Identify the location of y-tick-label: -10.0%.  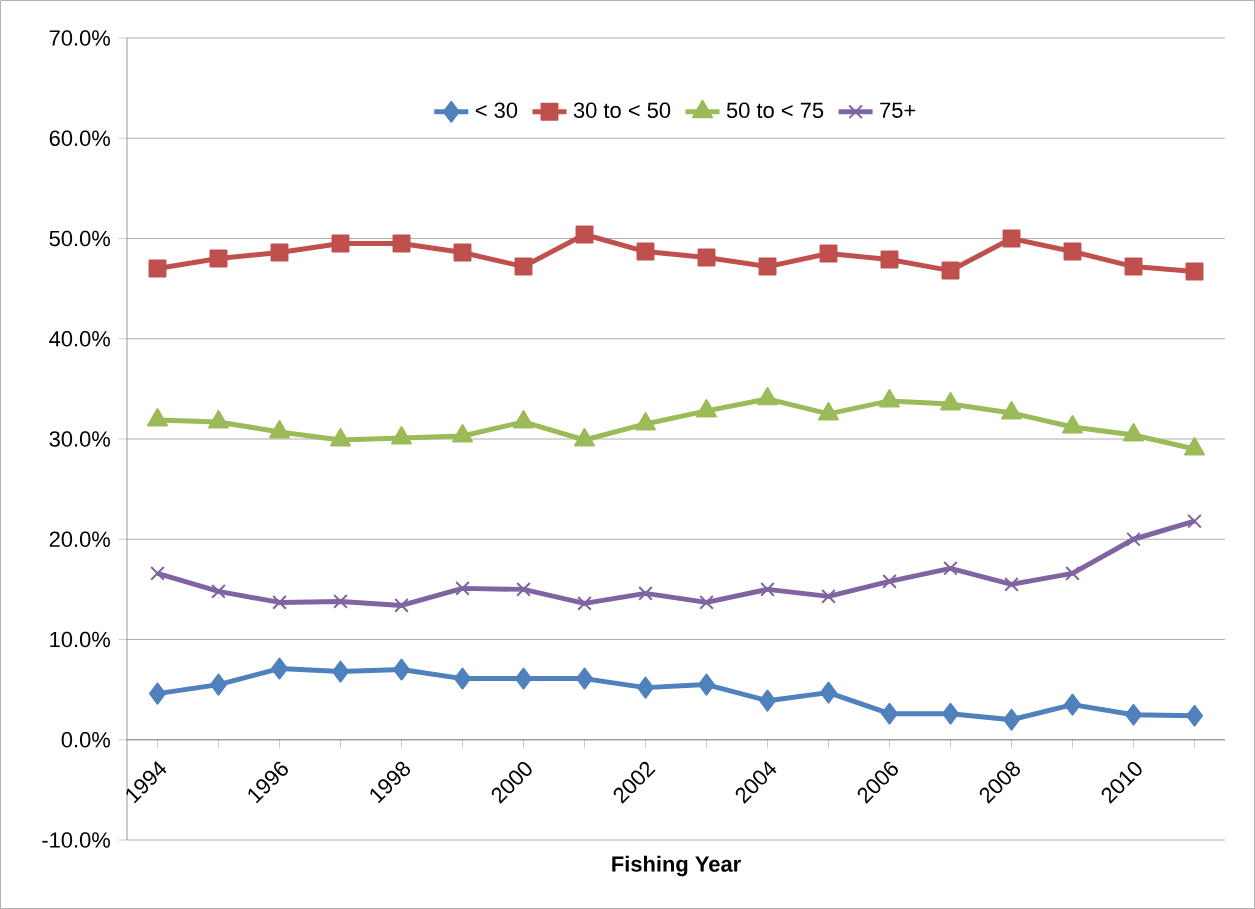
(76, 840).